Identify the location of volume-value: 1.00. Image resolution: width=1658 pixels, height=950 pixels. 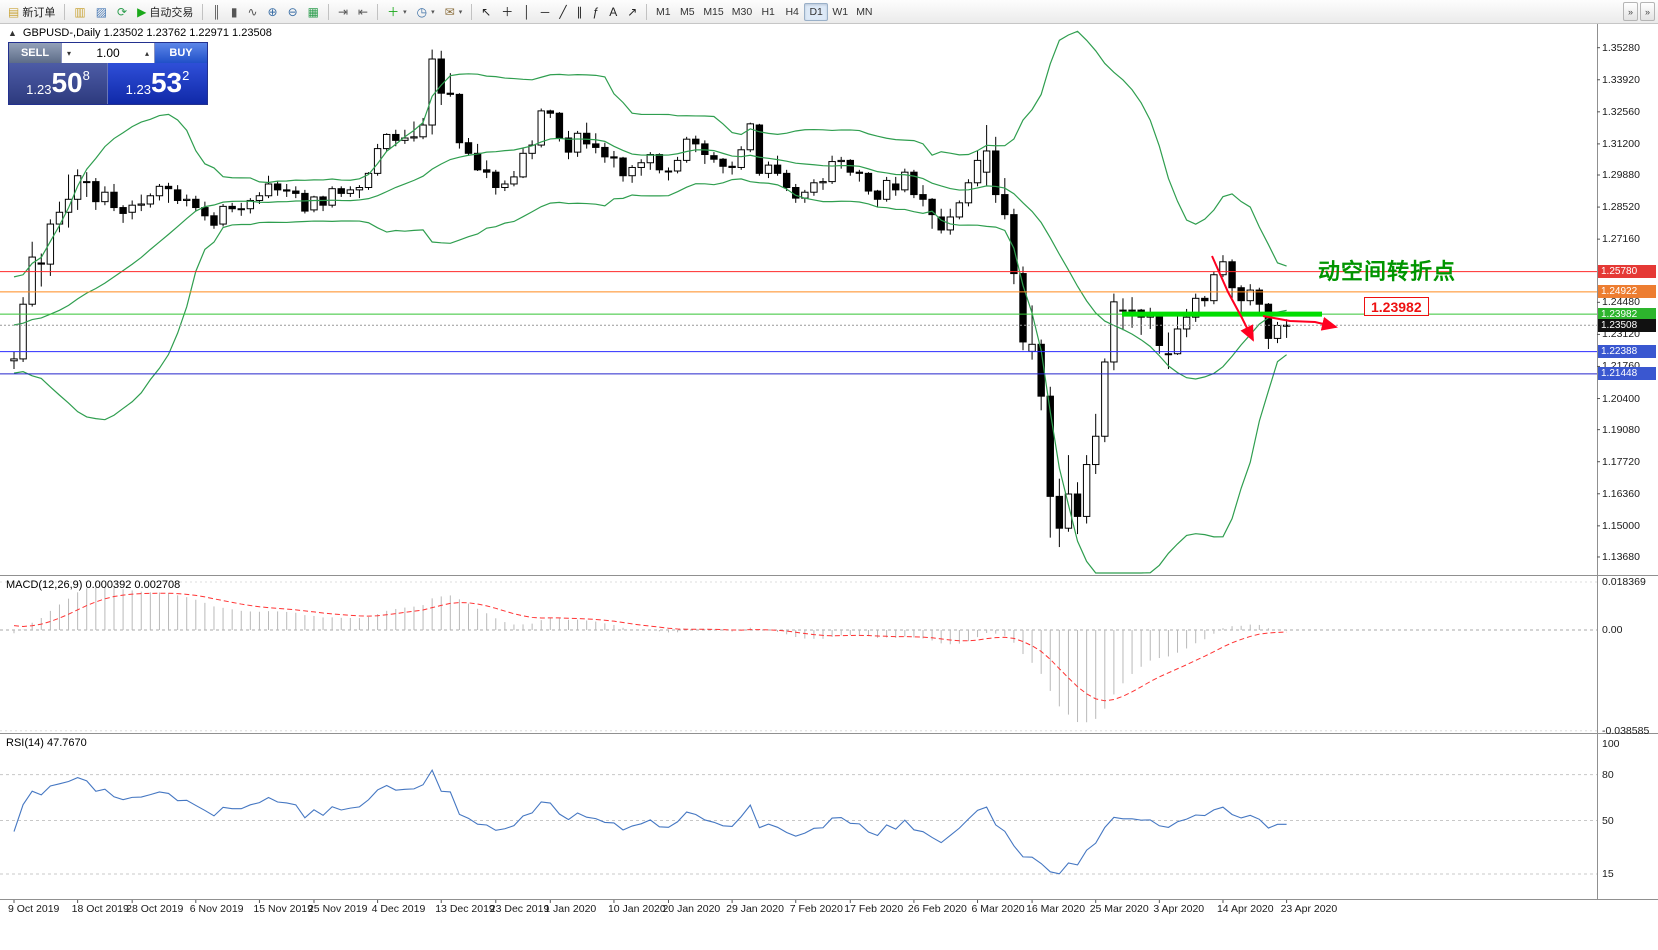
(108, 53).